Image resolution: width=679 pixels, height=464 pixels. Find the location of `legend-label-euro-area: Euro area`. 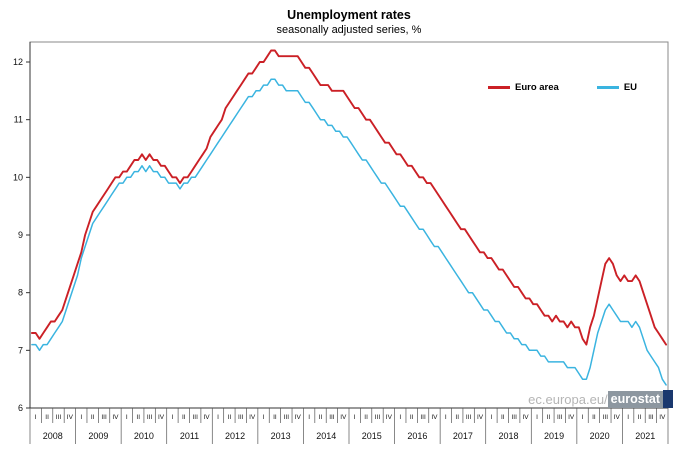

legend-label-euro-area: Euro area is located at coordinates (537, 87).